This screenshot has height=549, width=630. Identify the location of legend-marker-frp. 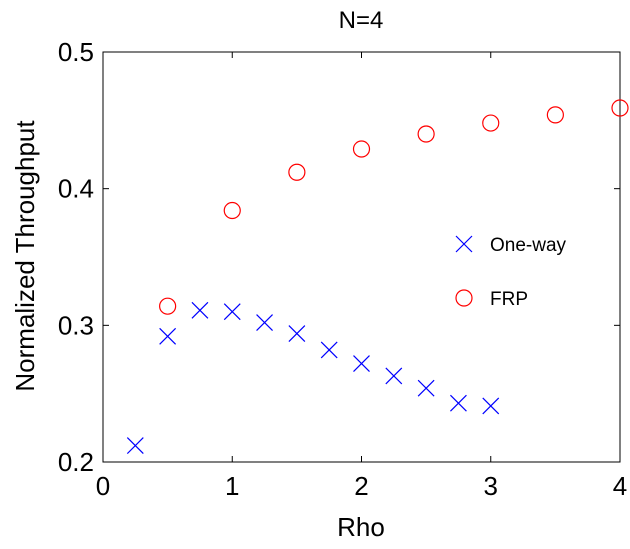
(464, 298).